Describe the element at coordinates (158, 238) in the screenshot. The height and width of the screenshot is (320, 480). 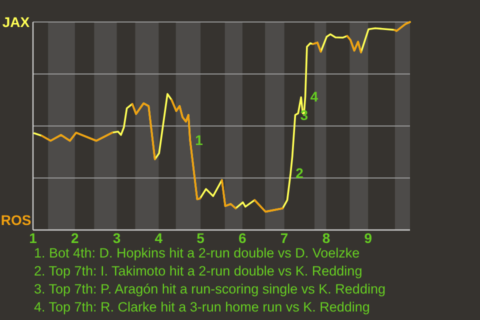
I see `x-tick-label: 4` at that location.